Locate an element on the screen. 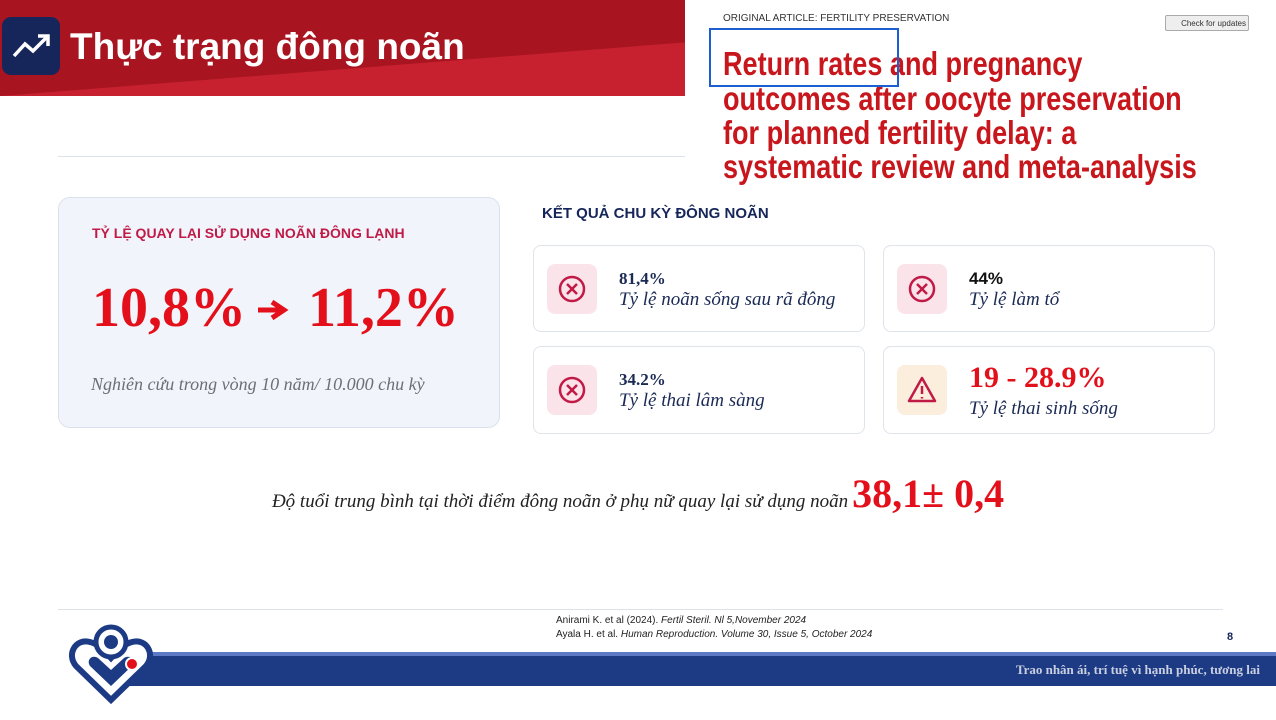 The image size is (1276, 720). highlight-box is located at coordinates (804, 57).